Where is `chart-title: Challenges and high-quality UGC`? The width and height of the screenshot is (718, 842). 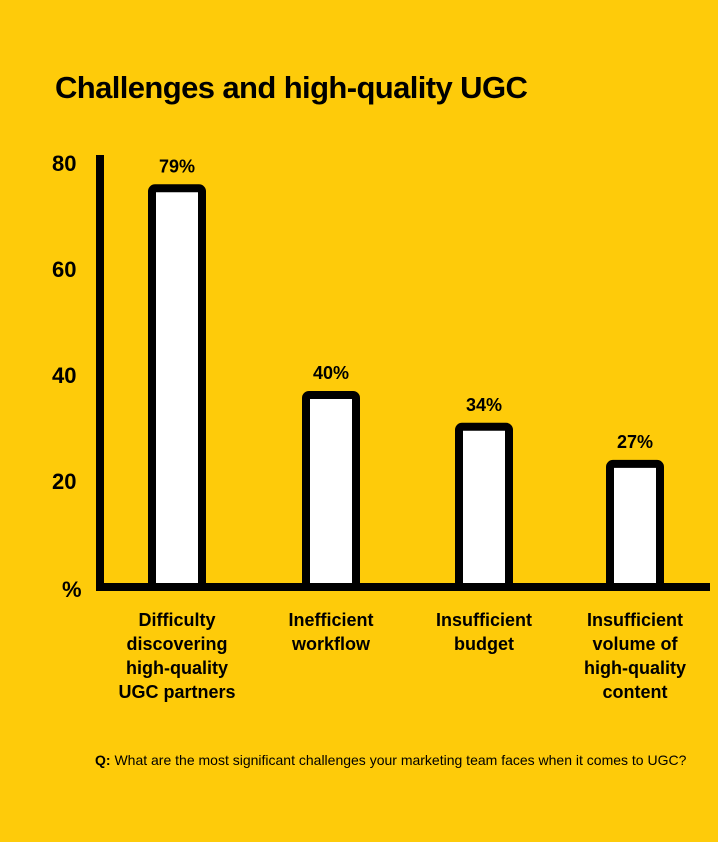 chart-title: Challenges and high-quality UGC is located at coordinates (291, 87).